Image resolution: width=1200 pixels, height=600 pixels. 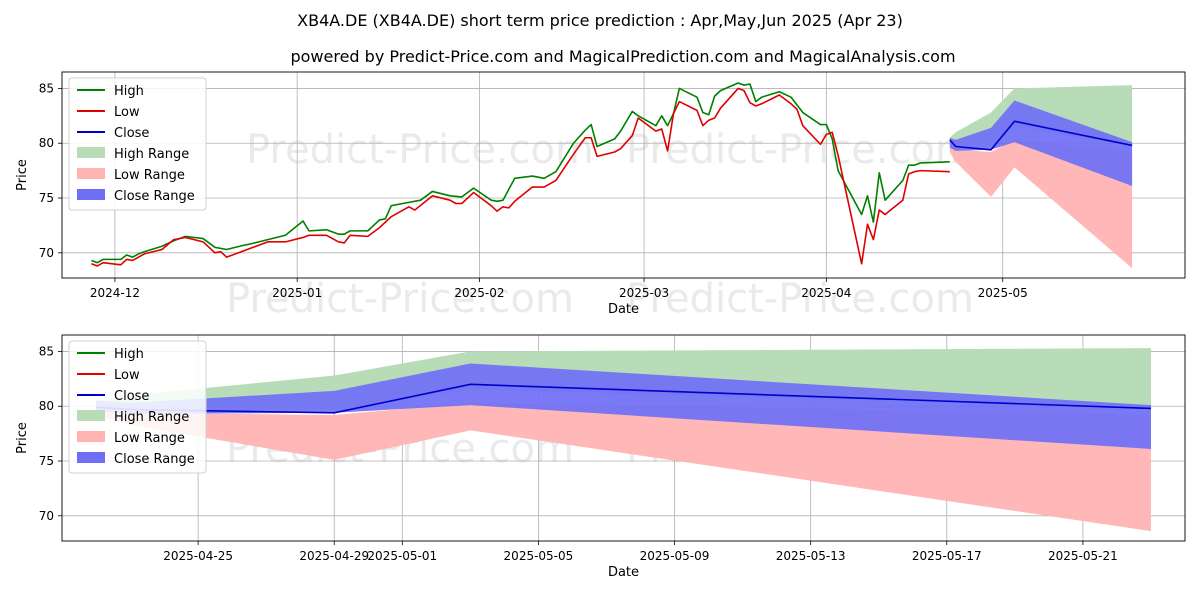 What do you see at coordinates (1003, 293) in the screenshot?
I see `x-tick-label: 2025-05` at bounding box center [1003, 293].